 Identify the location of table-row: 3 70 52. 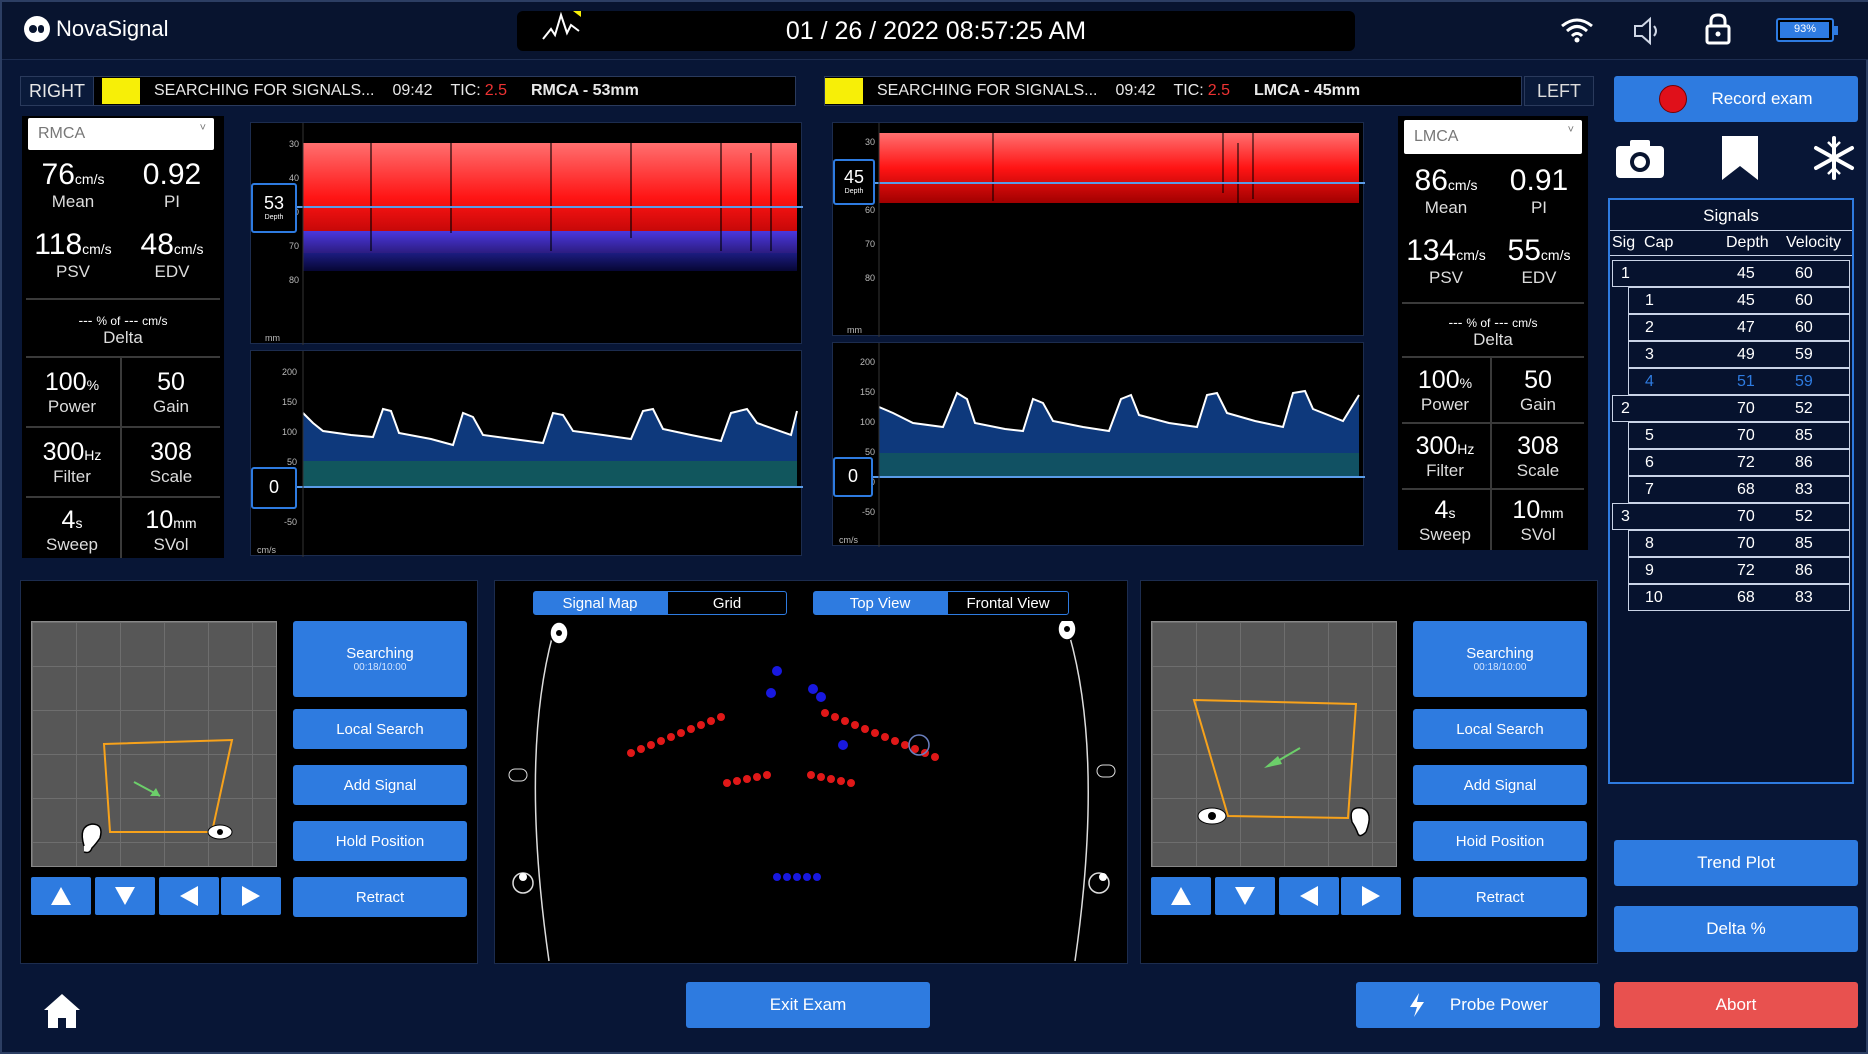
(1731, 516).